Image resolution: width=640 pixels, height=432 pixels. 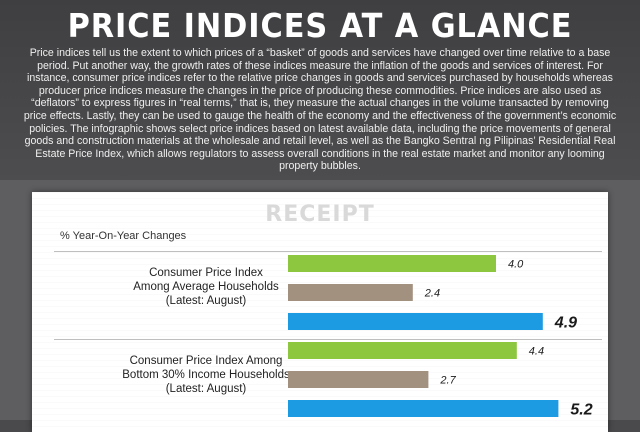 I want to click on chart-subtitle: % Year-On-Year Changes, so click(x=123, y=236).